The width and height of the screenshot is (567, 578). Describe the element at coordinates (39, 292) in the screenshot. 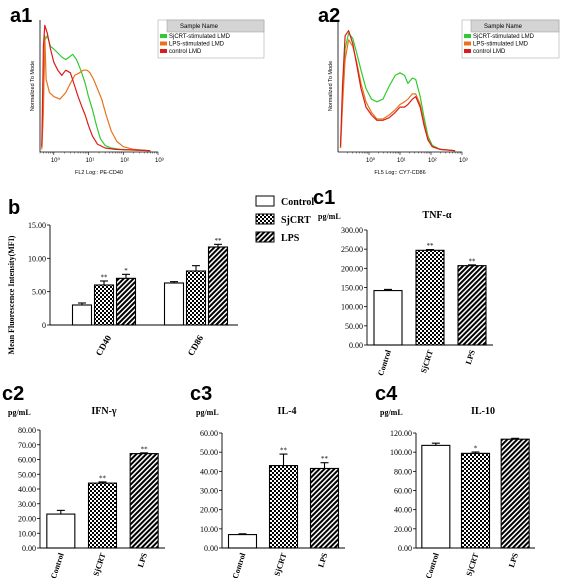

I see `y-tick-label: 5.00` at that location.